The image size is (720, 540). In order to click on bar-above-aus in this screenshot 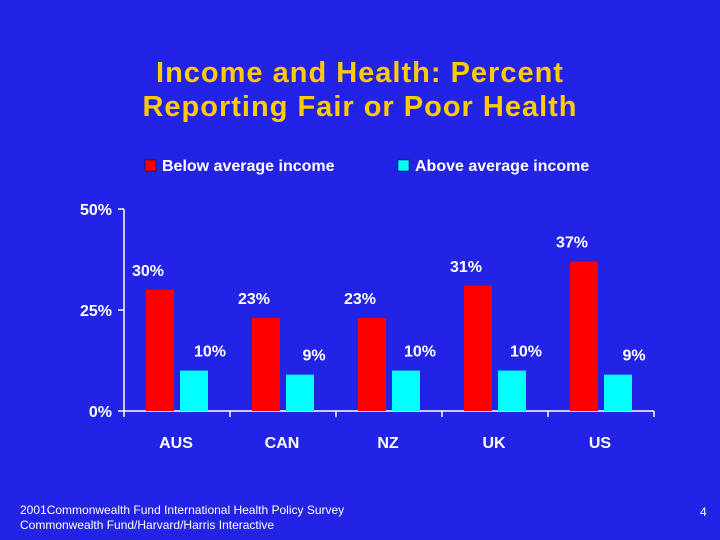, I will do `click(194, 390)`.